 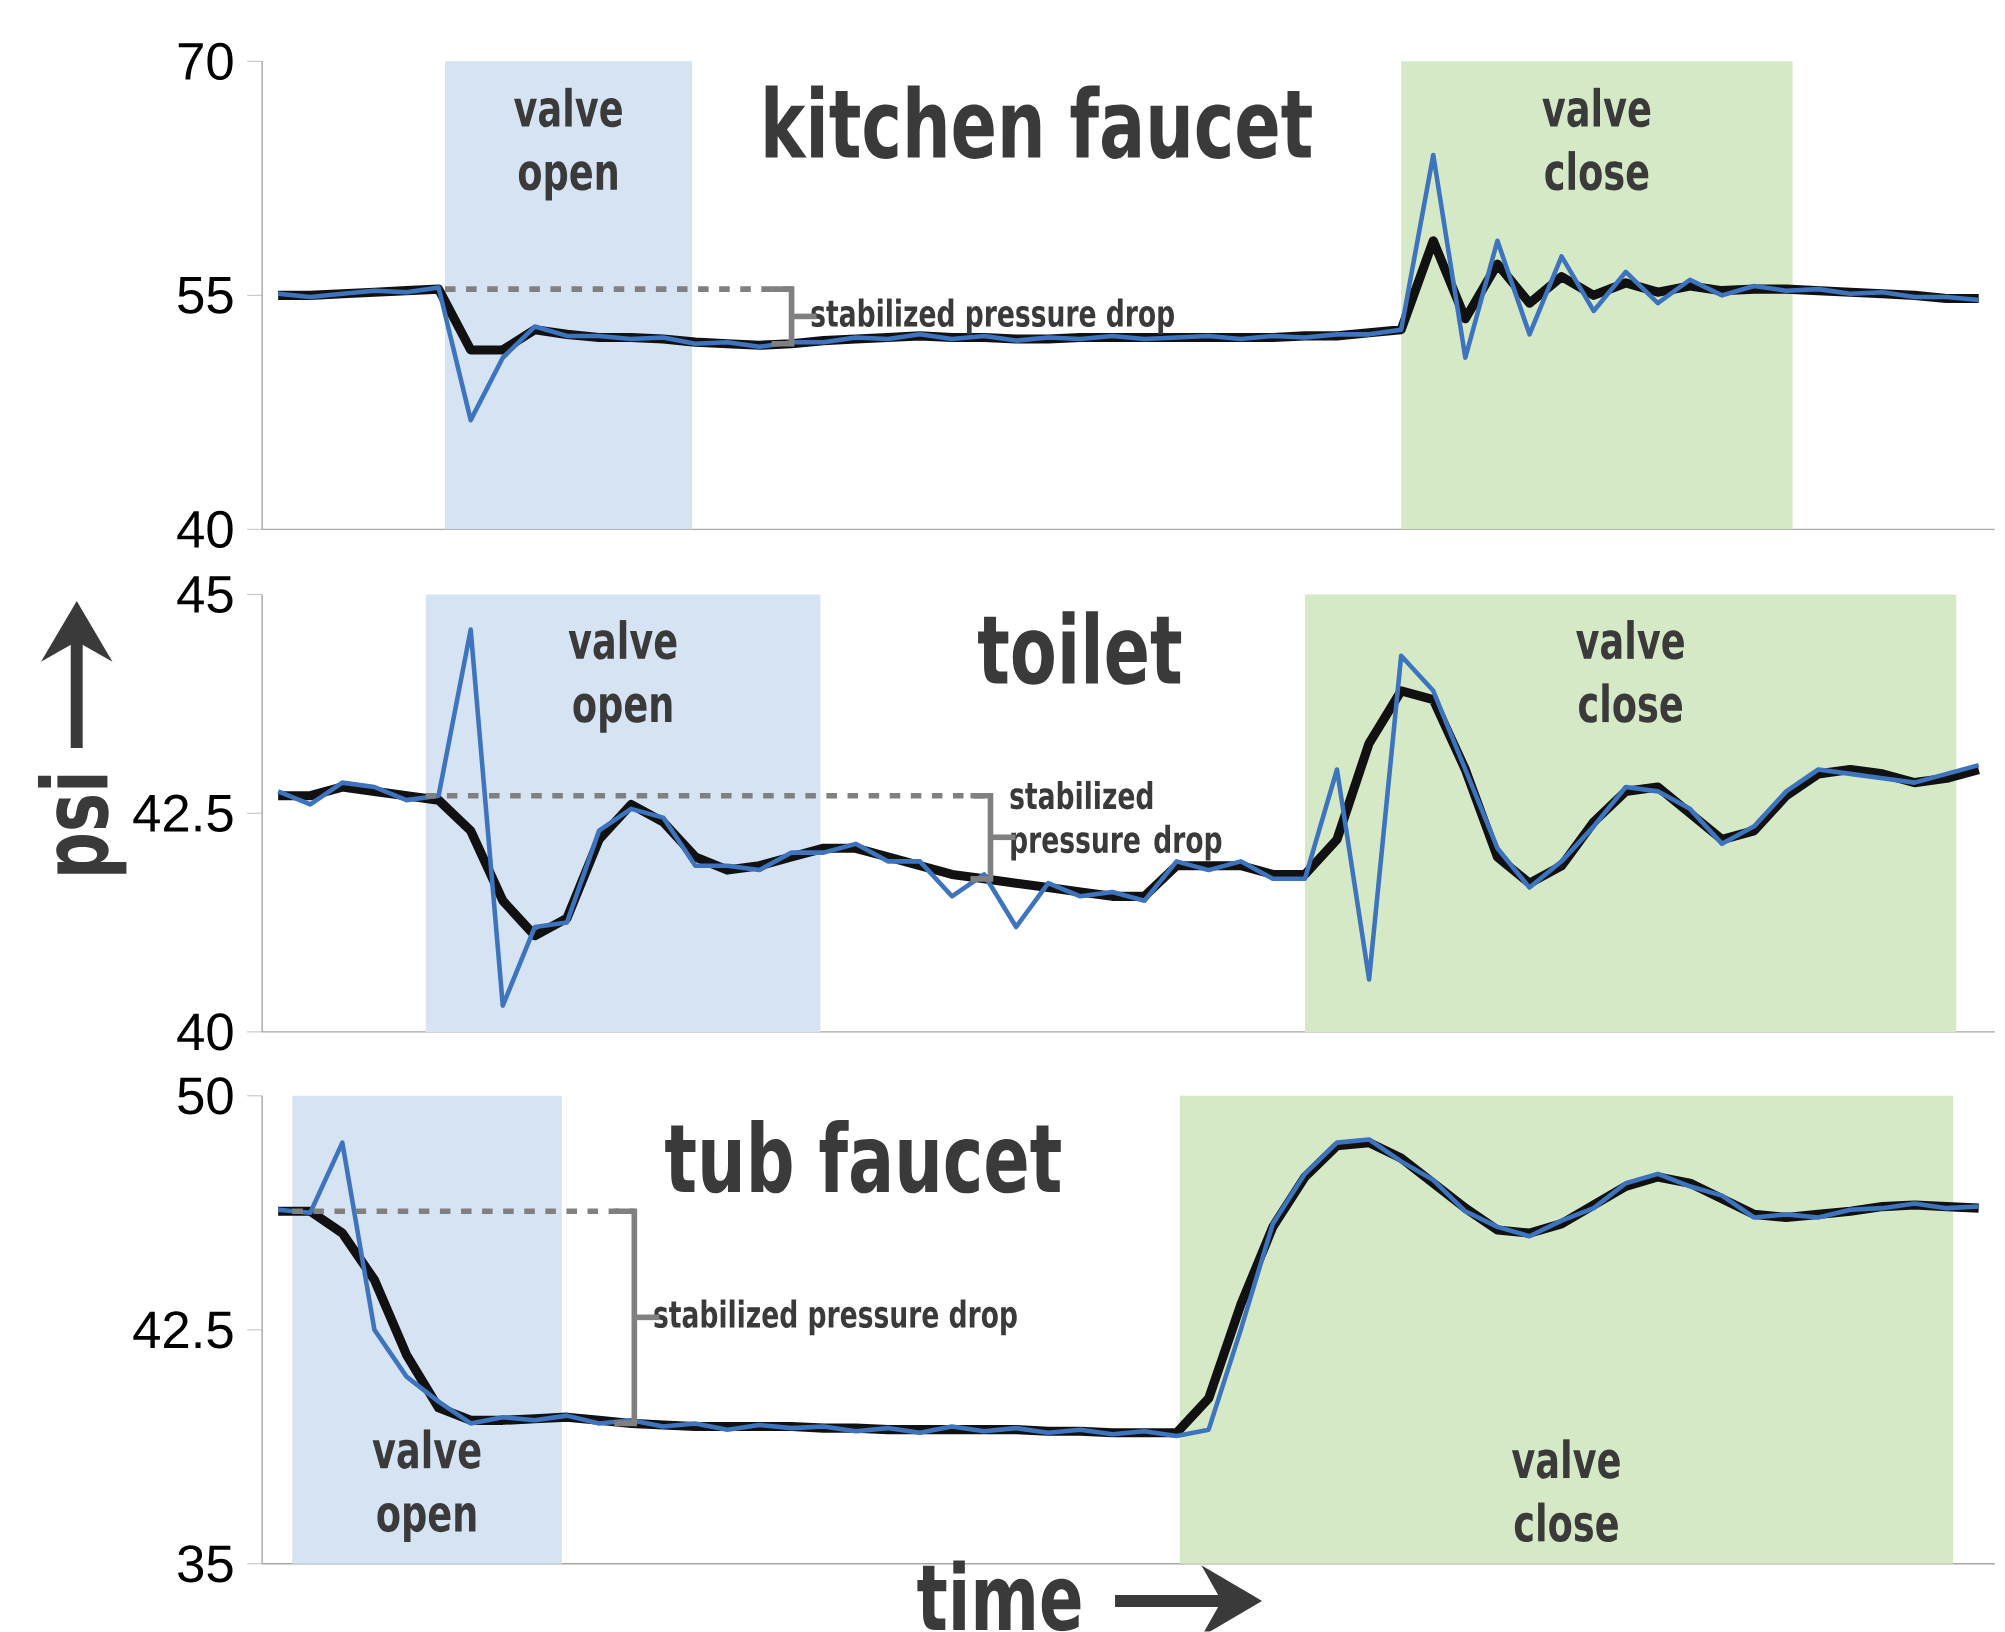 What do you see at coordinates (999, 1596) in the screenshot?
I see `x-axis-title: time` at bounding box center [999, 1596].